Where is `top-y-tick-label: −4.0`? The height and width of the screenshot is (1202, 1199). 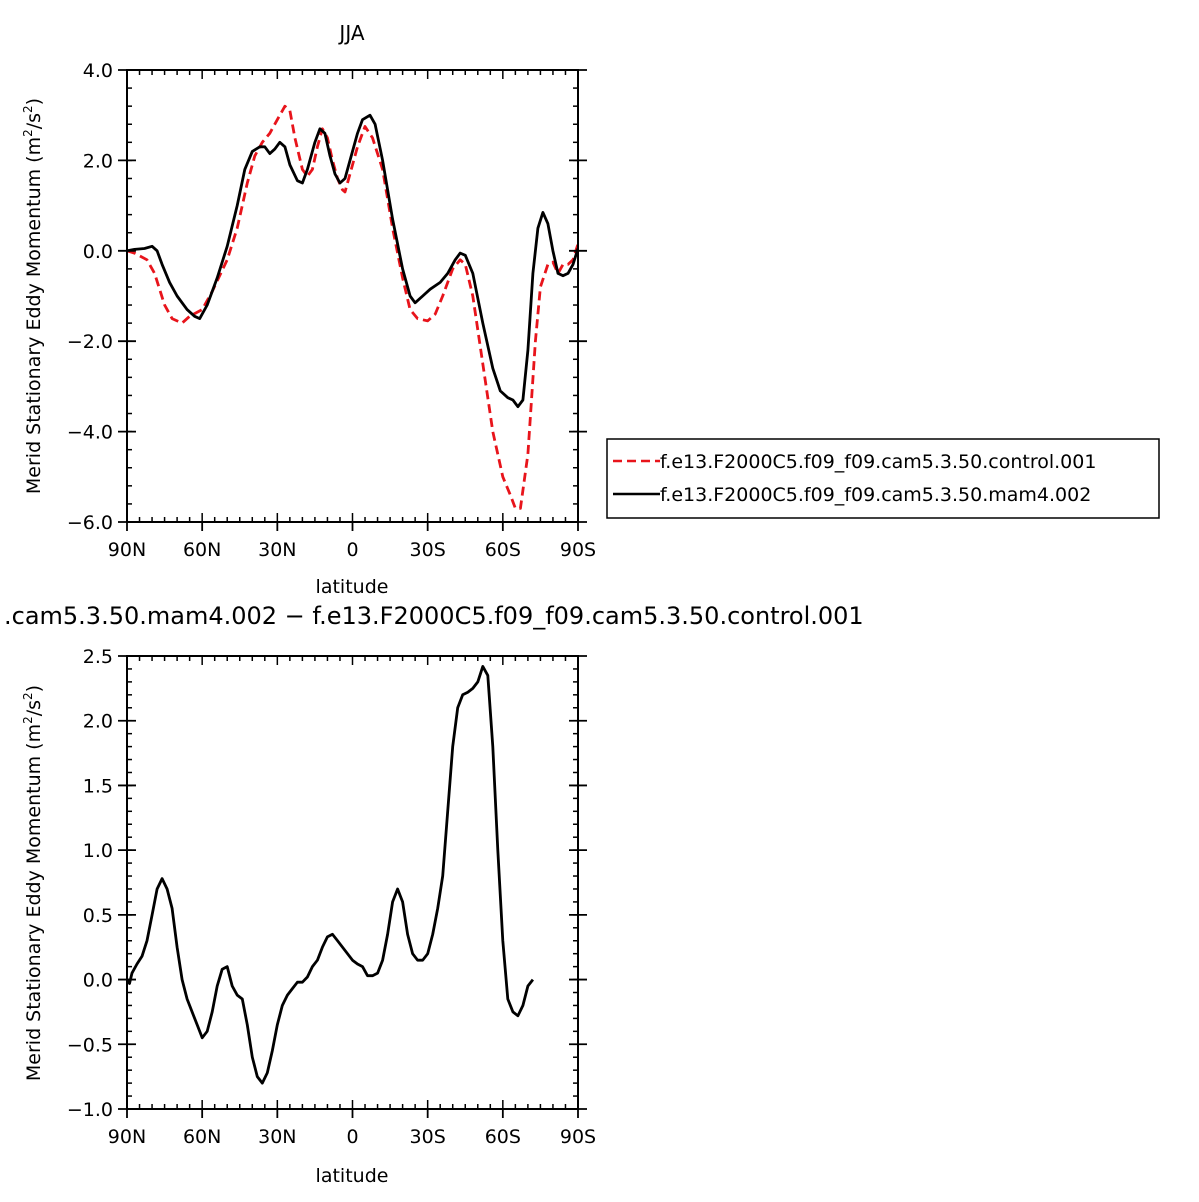
top-y-tick-label: −4.0 is located at coordinates (90, 433).